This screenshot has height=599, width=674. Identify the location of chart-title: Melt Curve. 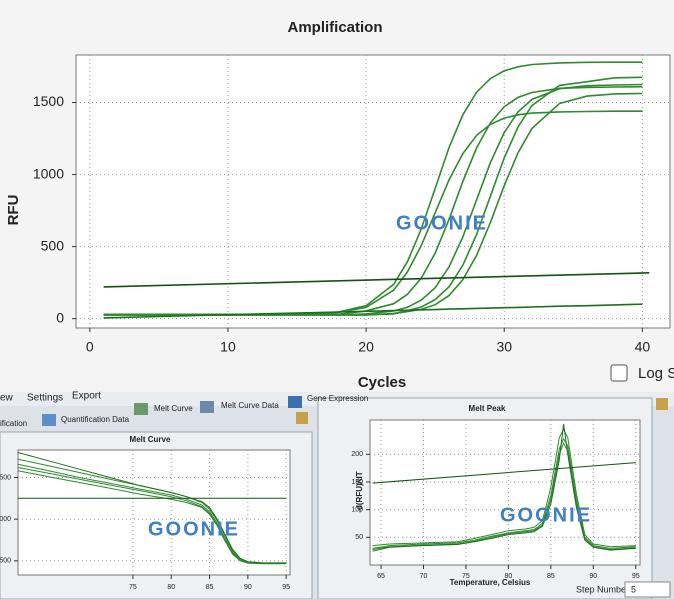
(150, 439).